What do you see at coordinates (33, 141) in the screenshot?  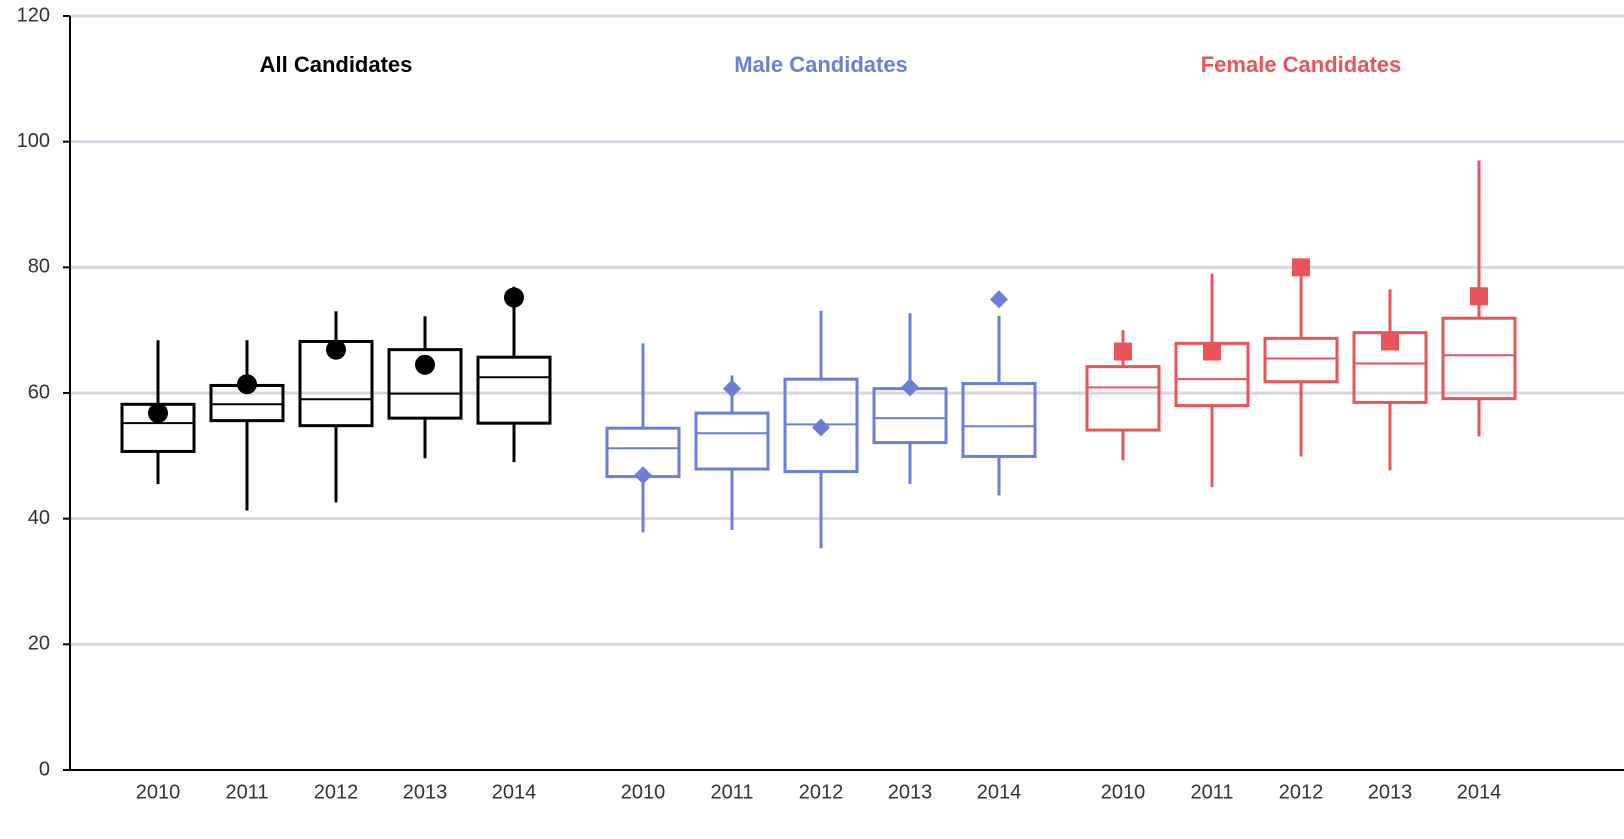 I see `y-tick-label: 100` at bounding box center [33, 141].